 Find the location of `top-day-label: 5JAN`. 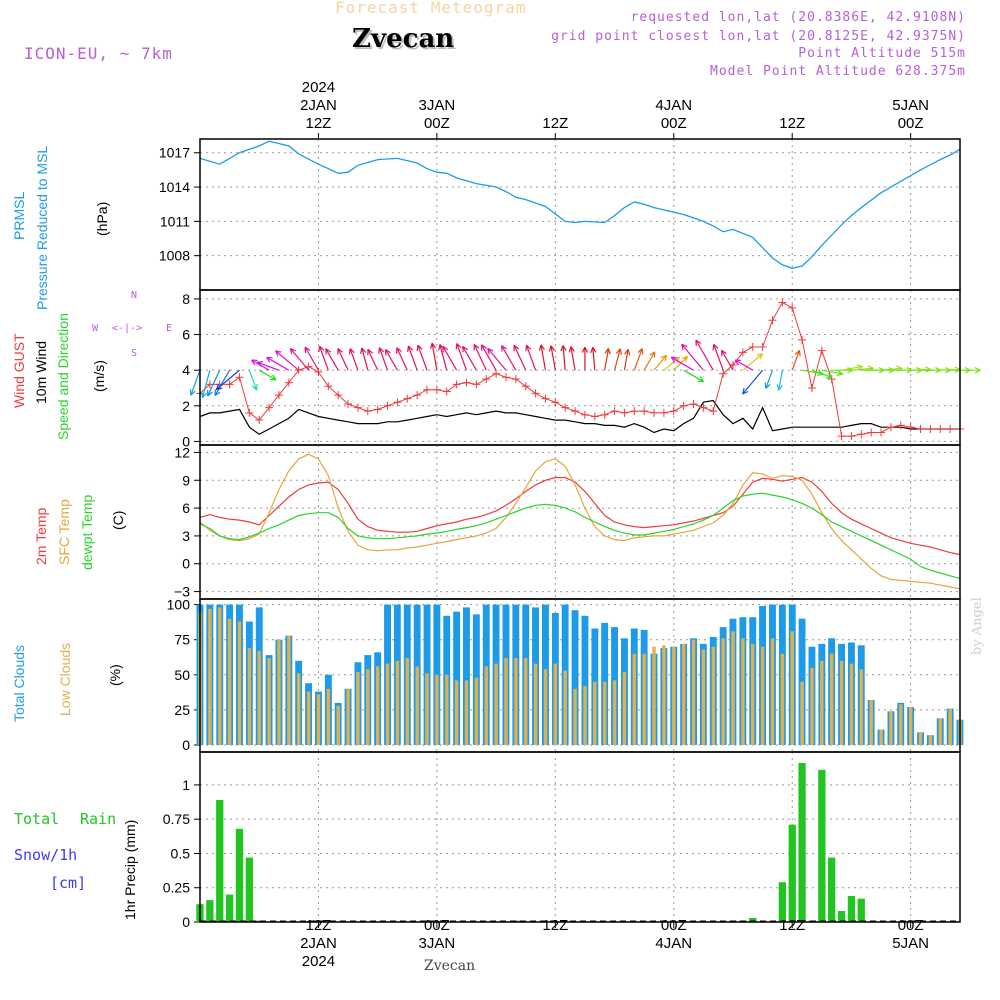

top-day-label: 5JAN is located at coordinates (910, 105).